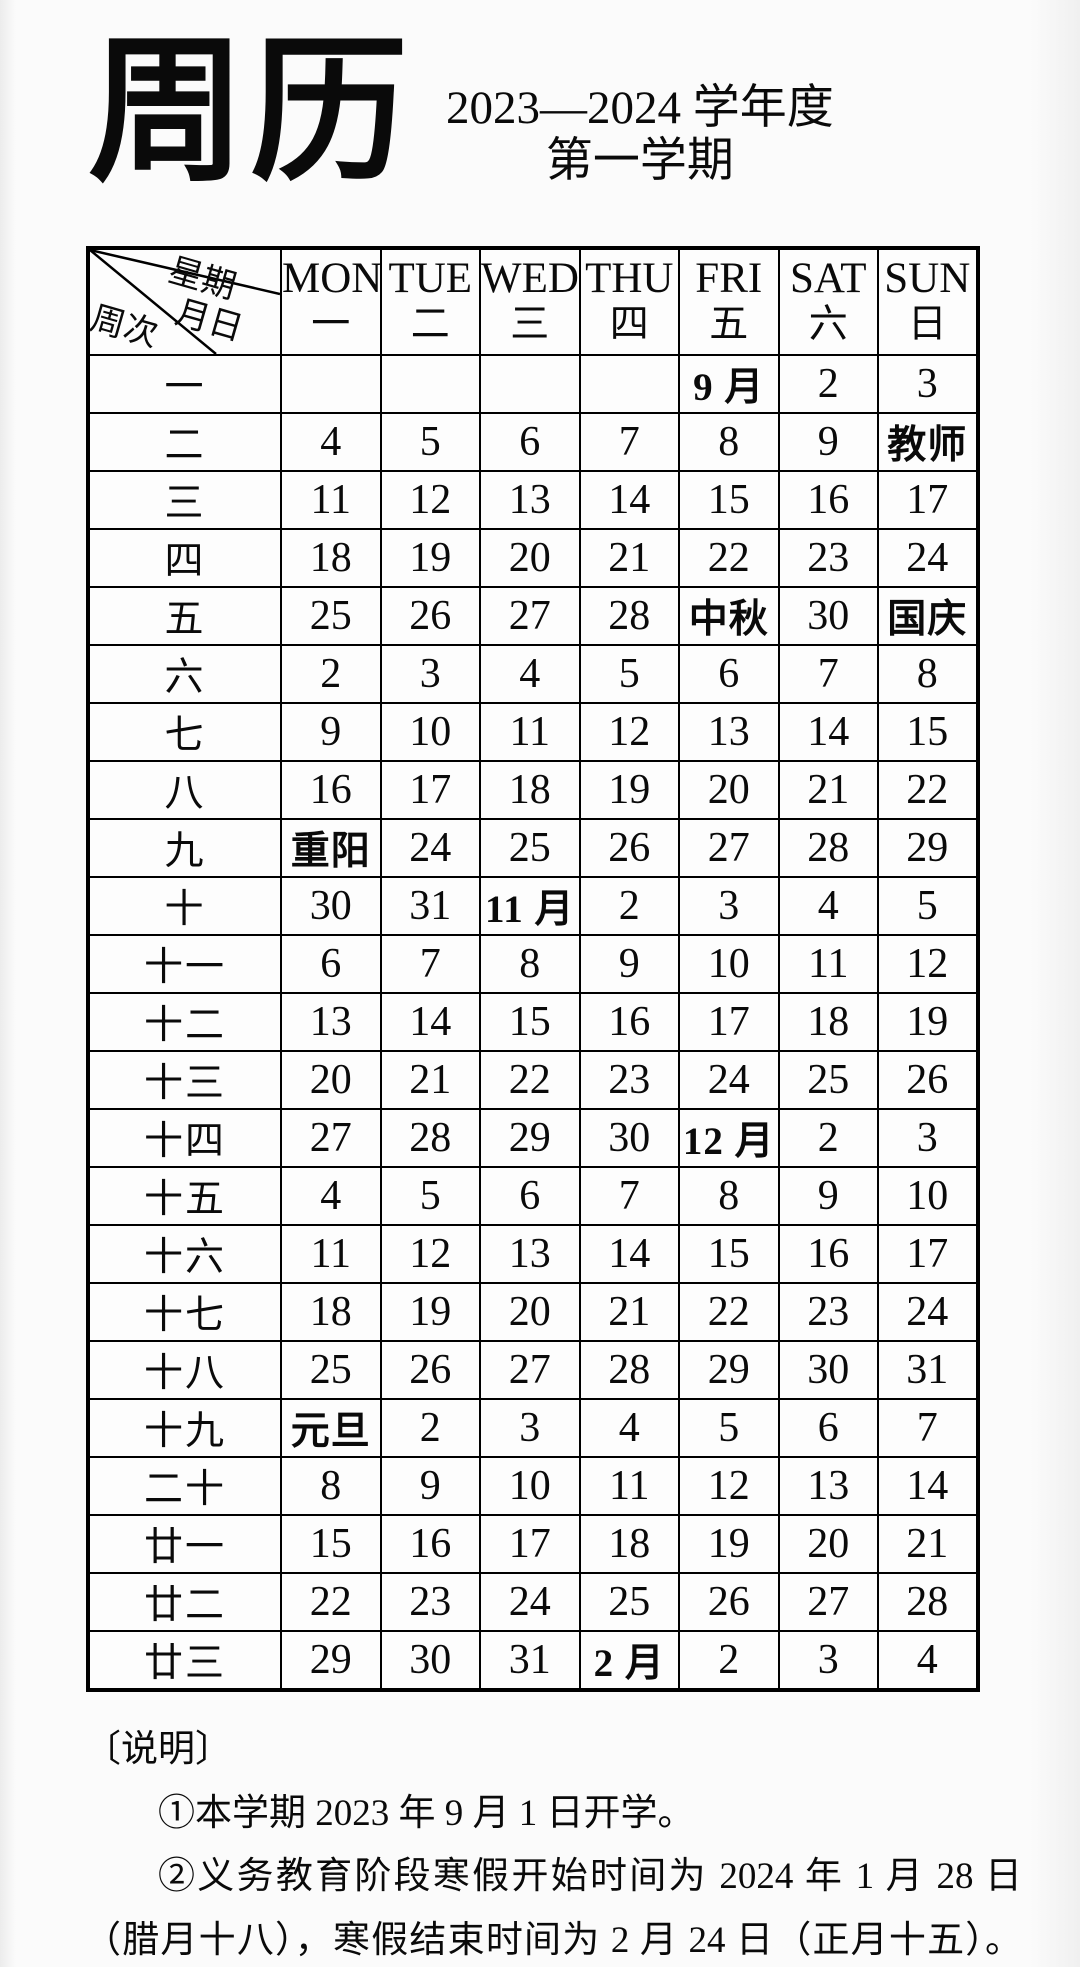 The image size is (1080, 1967). What do you see at coordinates (530, 384) in the screenshot?
I see `calendar-day-cell` at bounding box center [530, 384].